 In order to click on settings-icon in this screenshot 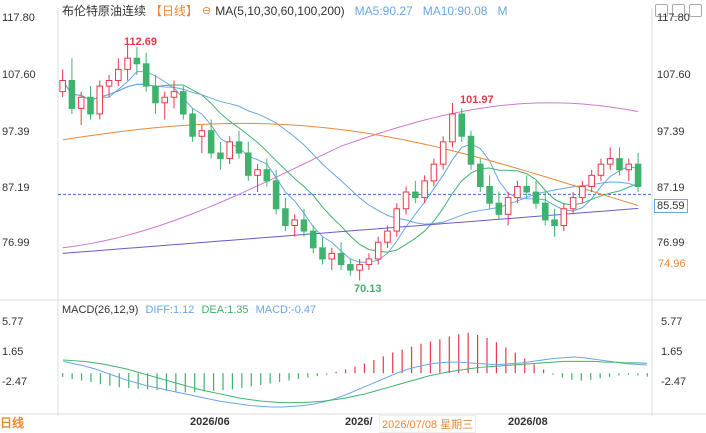, I will do `click(678, 10)`.